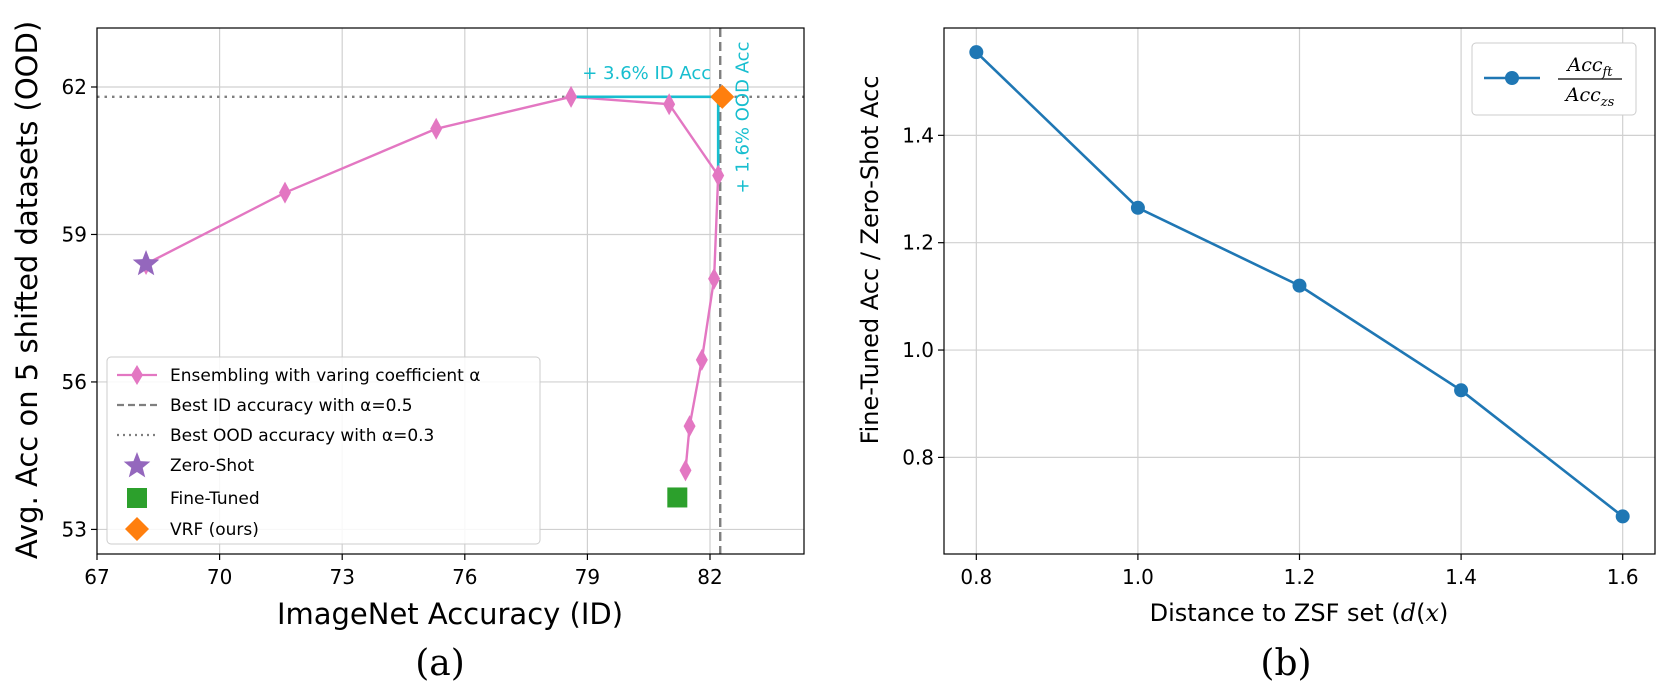  I want to click on chart-a-x-tick-label: 73, so click(341, 577).